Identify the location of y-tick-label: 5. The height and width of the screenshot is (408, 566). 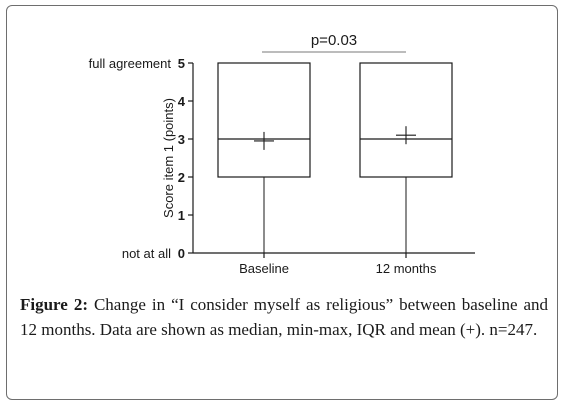
(181, 63).